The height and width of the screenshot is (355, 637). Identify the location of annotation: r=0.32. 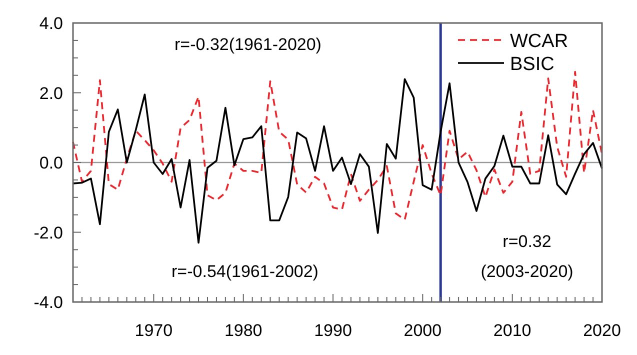
(527, 241).